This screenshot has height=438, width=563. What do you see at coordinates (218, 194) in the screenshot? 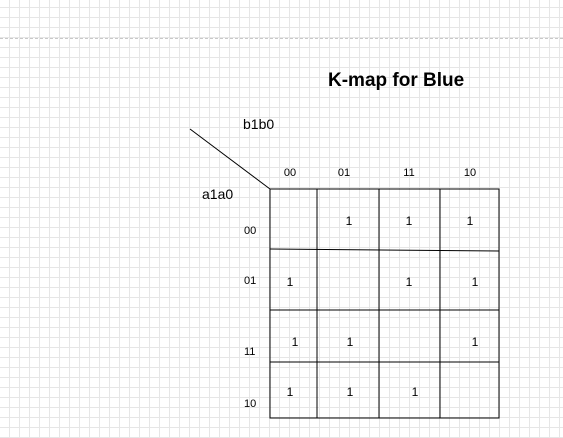
I see `row-variables-label: a1a0` at bounding box center [218, 194].